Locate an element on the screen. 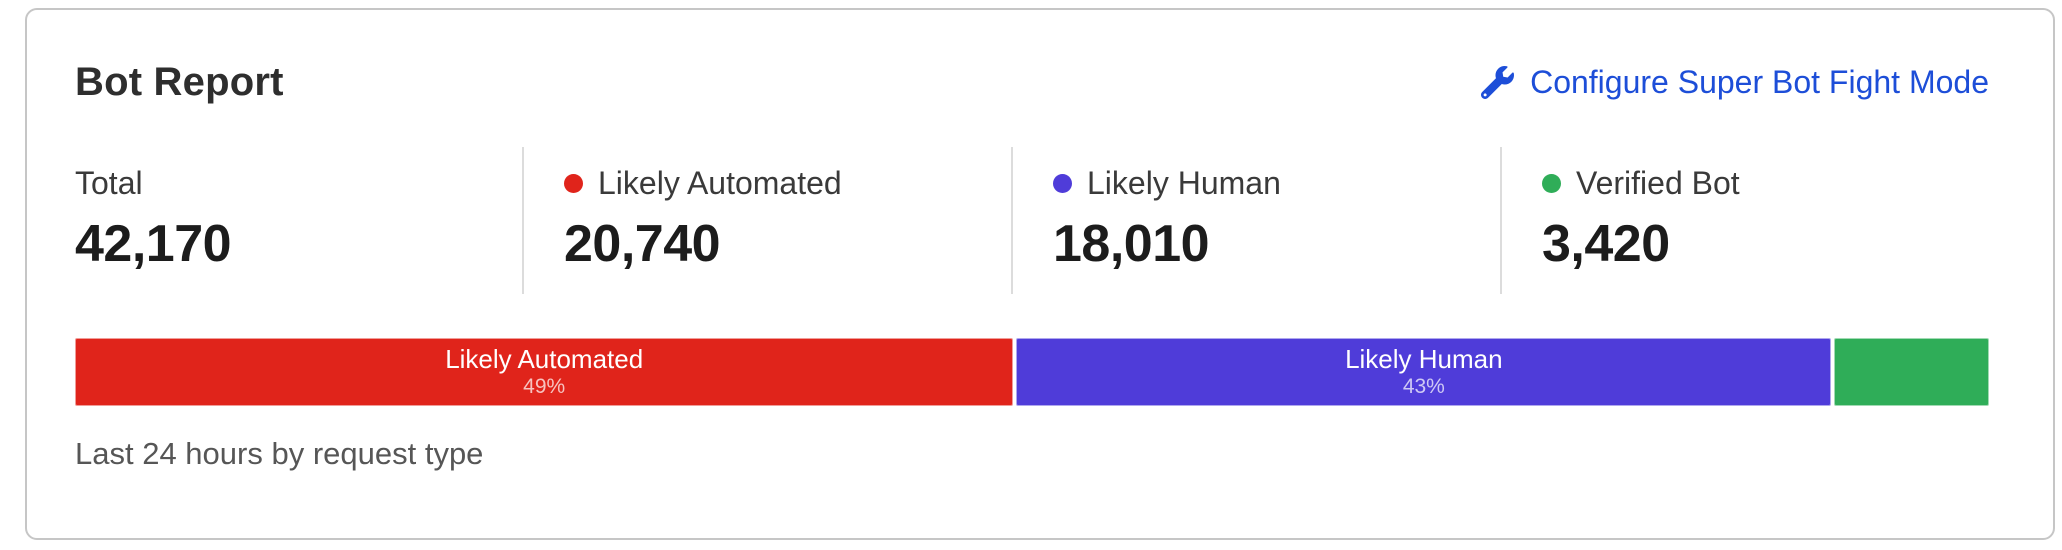  stacked-bar-chart: Likely Automated 49% Likely Human 43% is located at coordinates (1032, 372).